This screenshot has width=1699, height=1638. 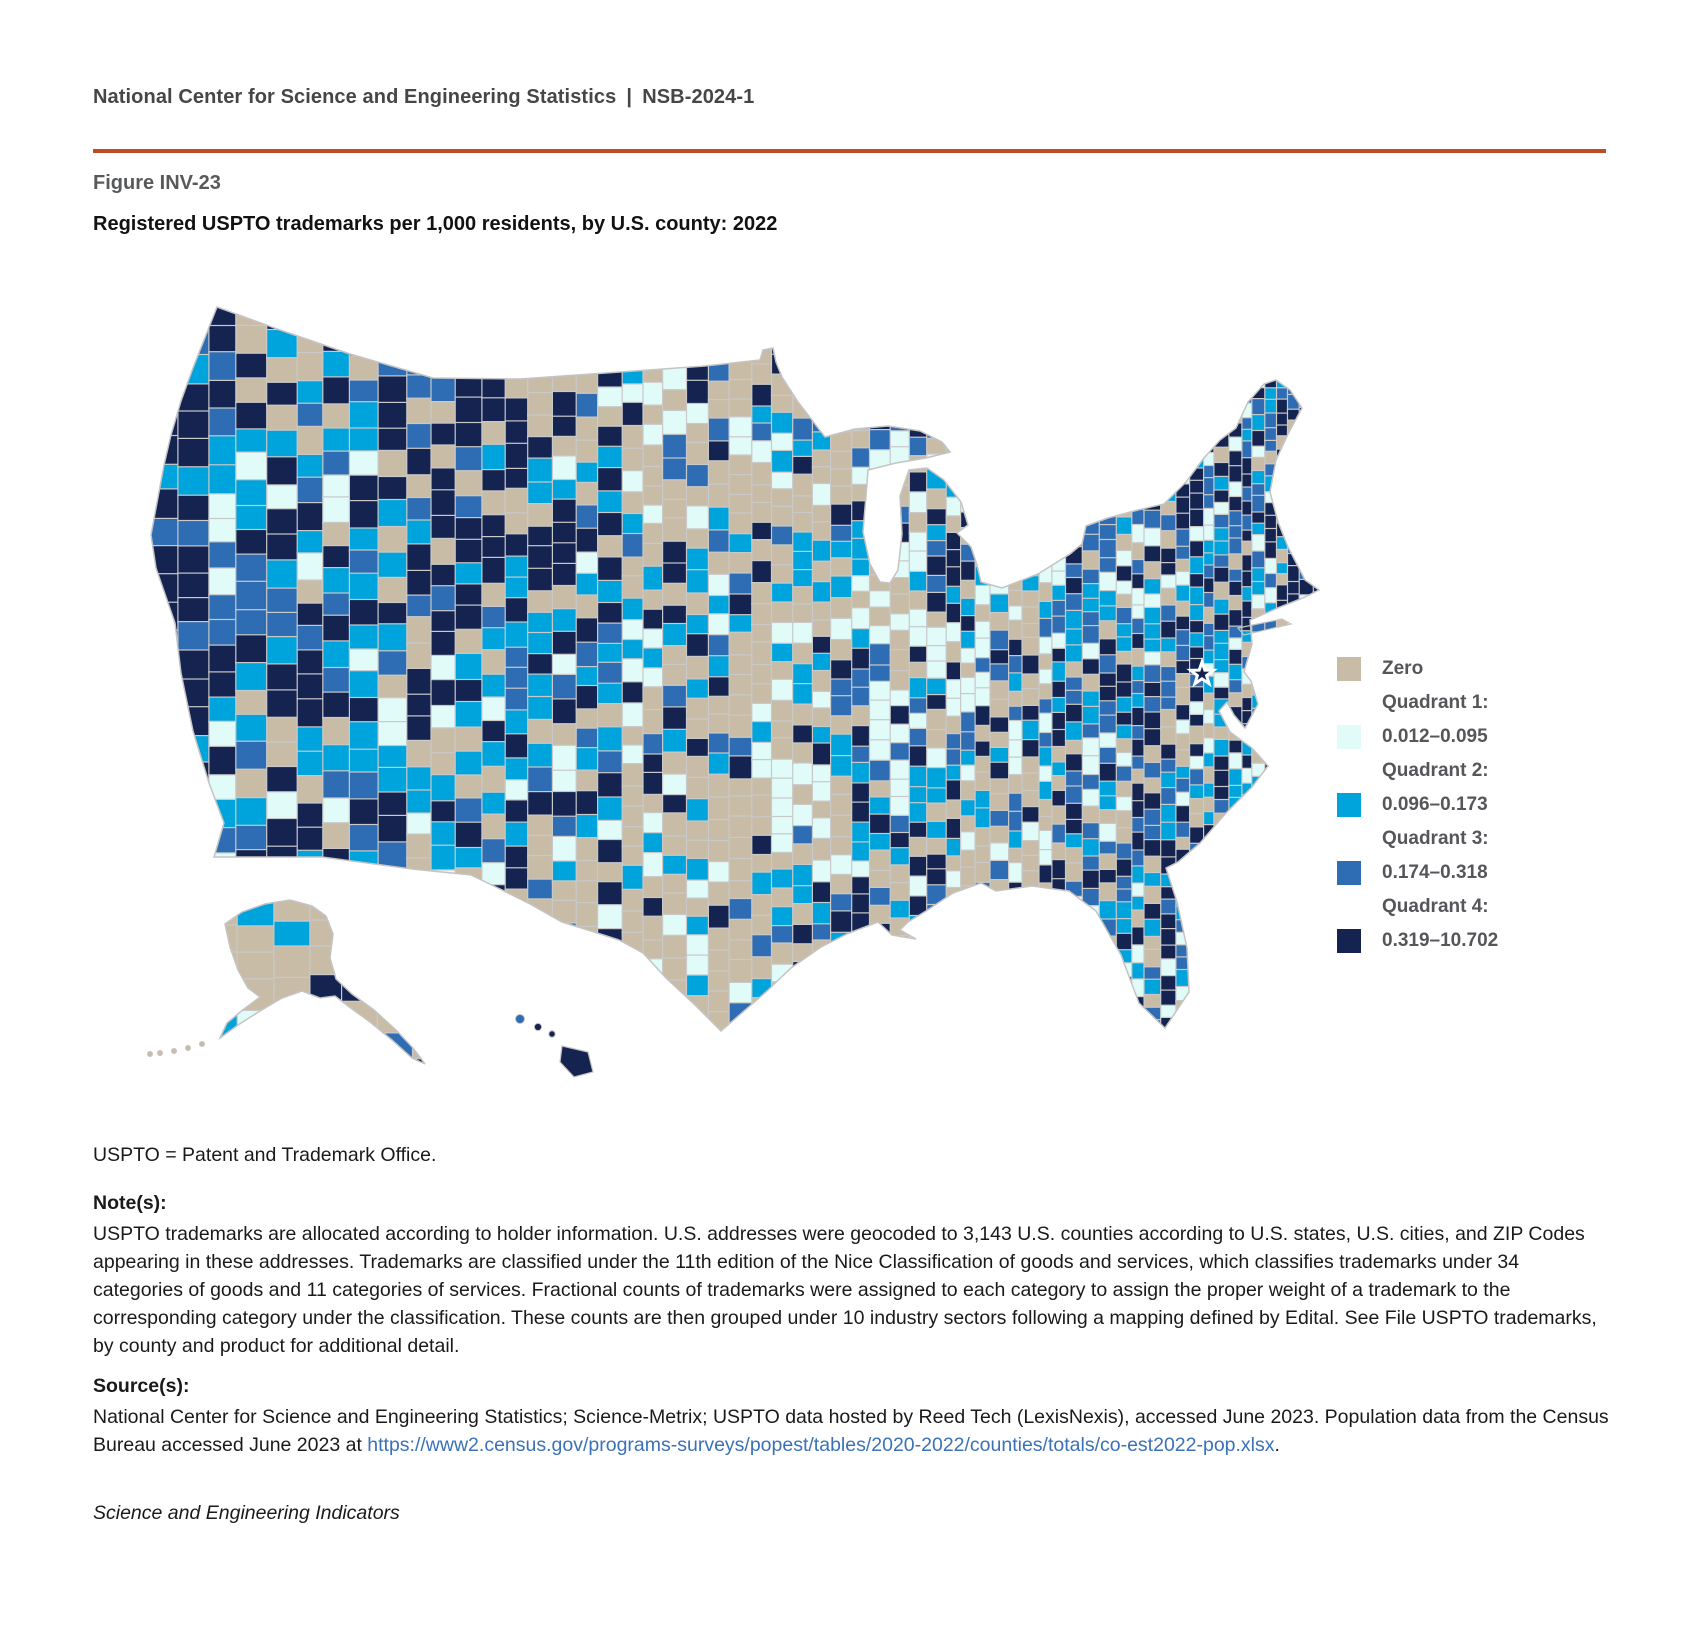 What do you see at coordinates (1264, 627) in the screenshot?
I see `long-island-outline` at bounding box center [1264, 627].